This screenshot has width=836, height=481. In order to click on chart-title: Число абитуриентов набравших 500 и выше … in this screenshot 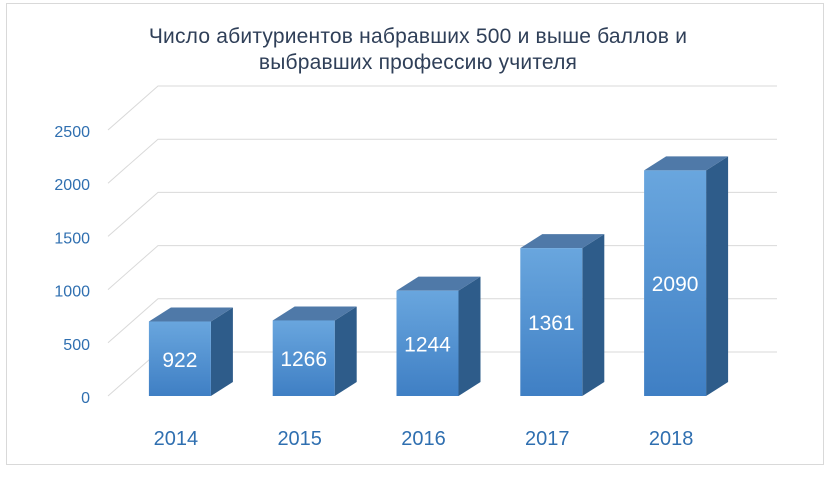, I will do `click(418, 50)`.